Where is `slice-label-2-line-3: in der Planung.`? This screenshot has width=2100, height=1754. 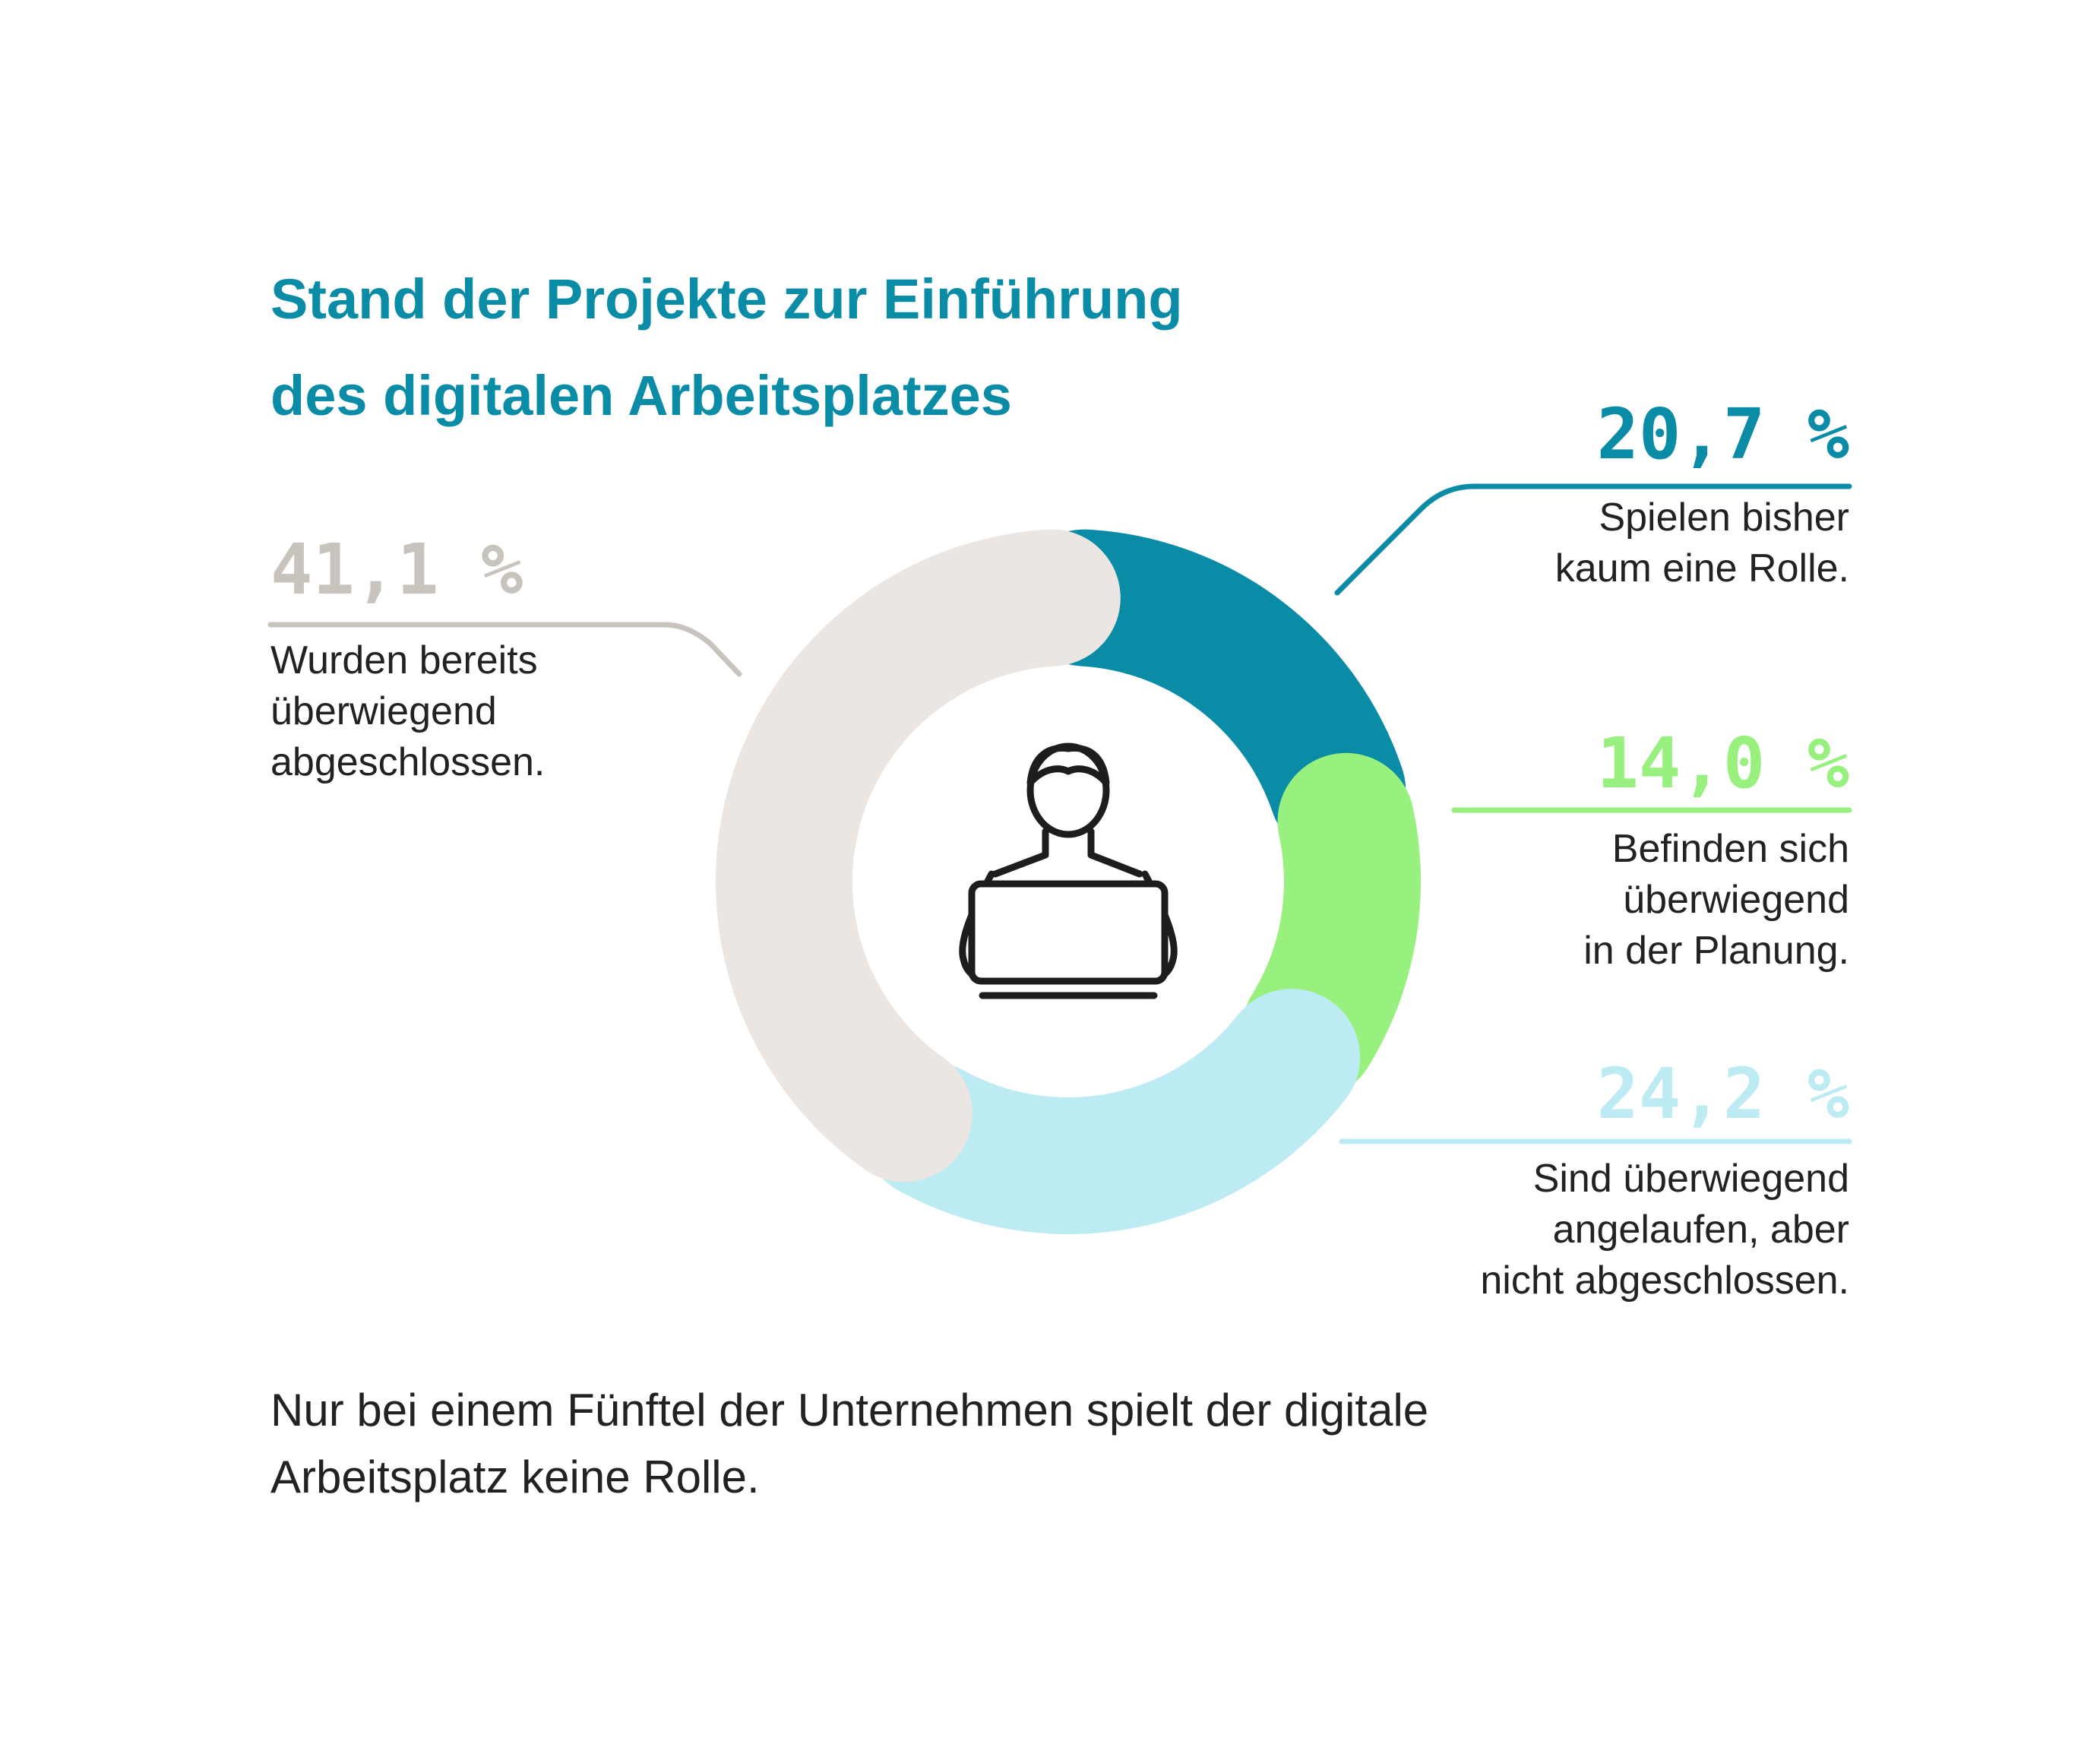 slice-label-2-line-3: in der Planung. is located at coordinates (1716, 951).